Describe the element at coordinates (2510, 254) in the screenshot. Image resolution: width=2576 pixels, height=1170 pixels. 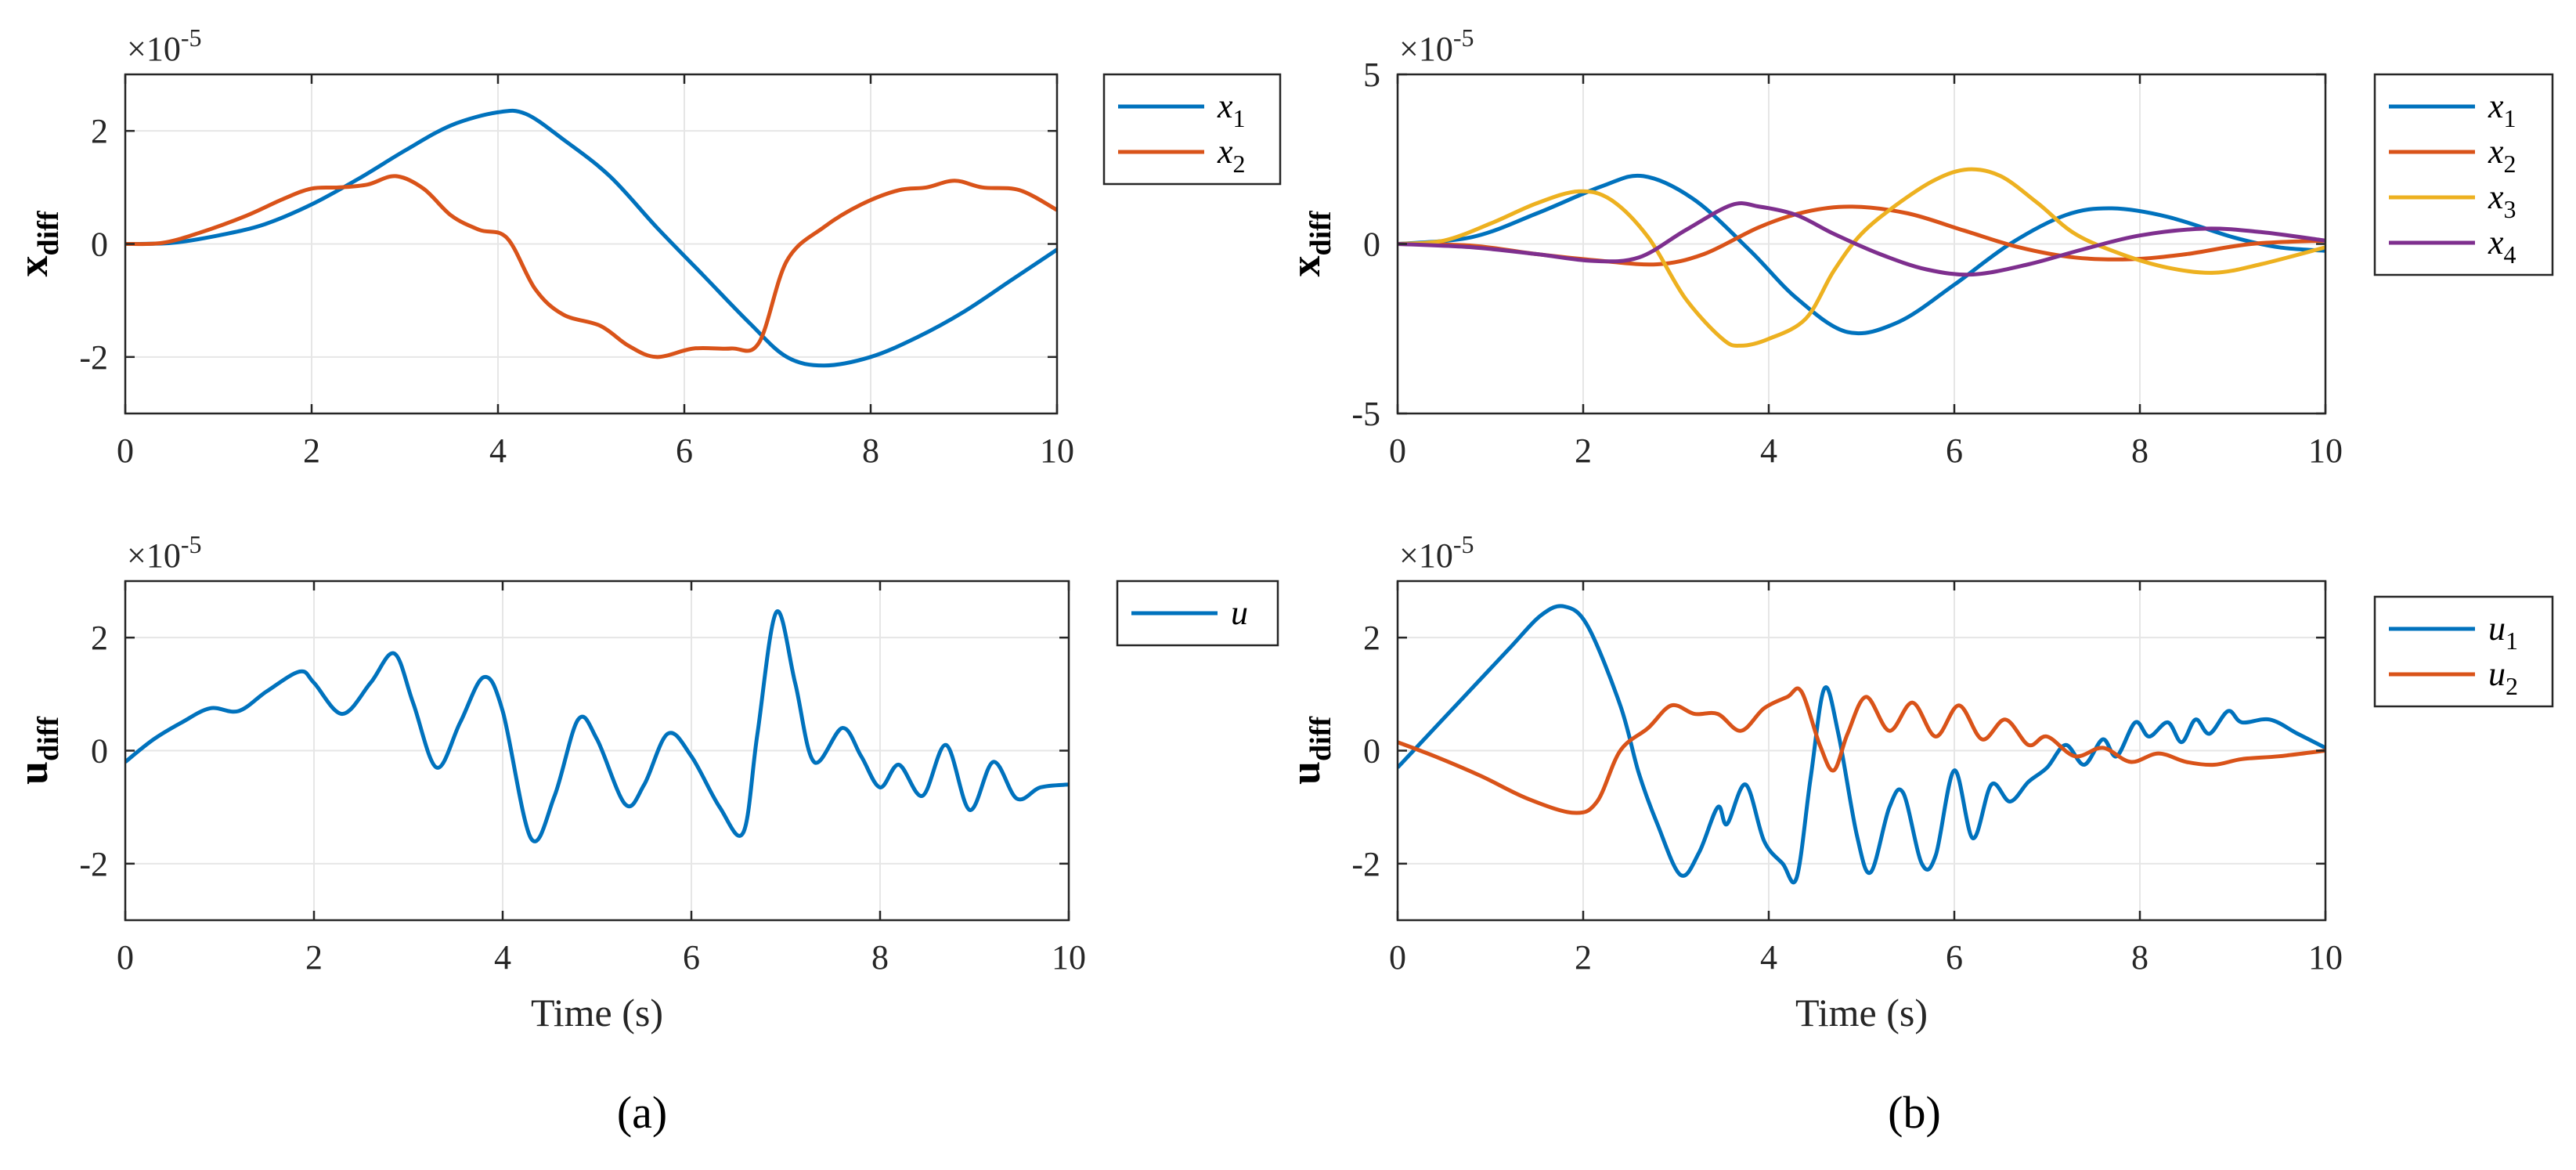
I see `legend-entry-sub: 4` at that location.